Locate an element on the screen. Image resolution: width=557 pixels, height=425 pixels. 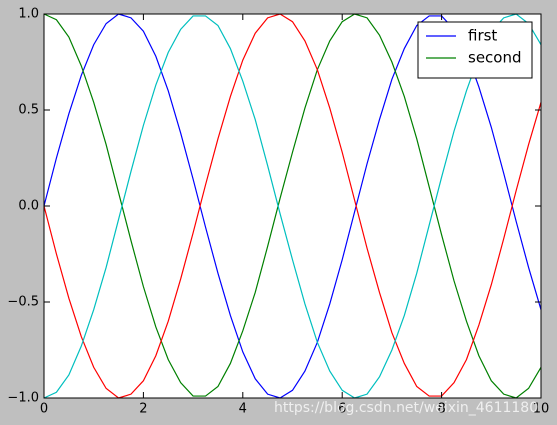
x-tick-label: 2 is located at coordinates (143, 409).